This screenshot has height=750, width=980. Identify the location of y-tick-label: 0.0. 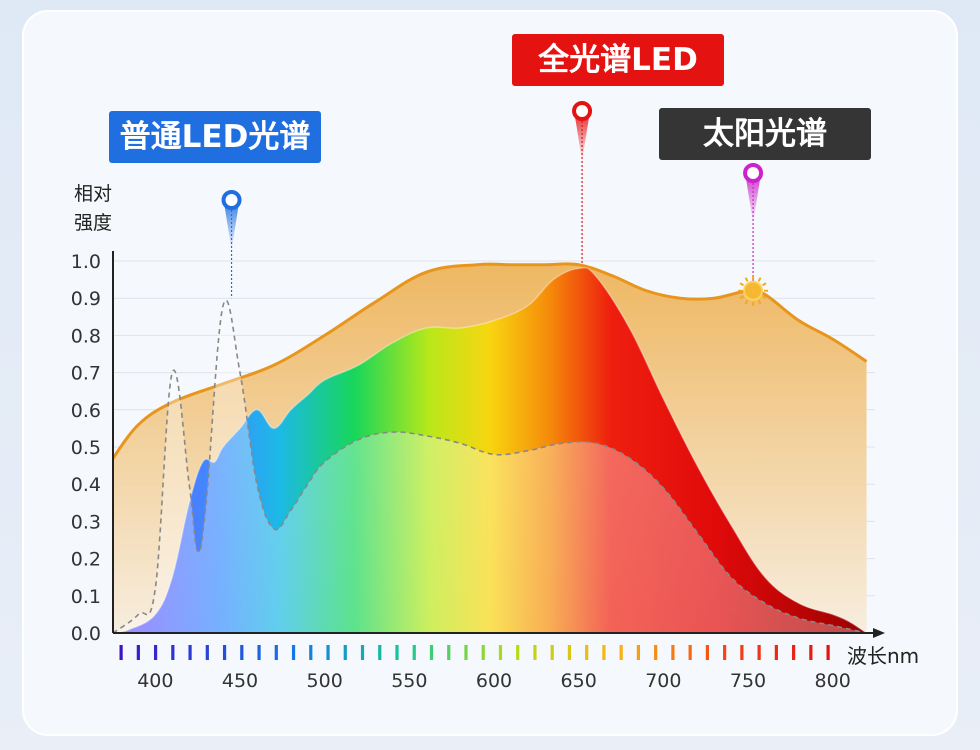
(86, 634).